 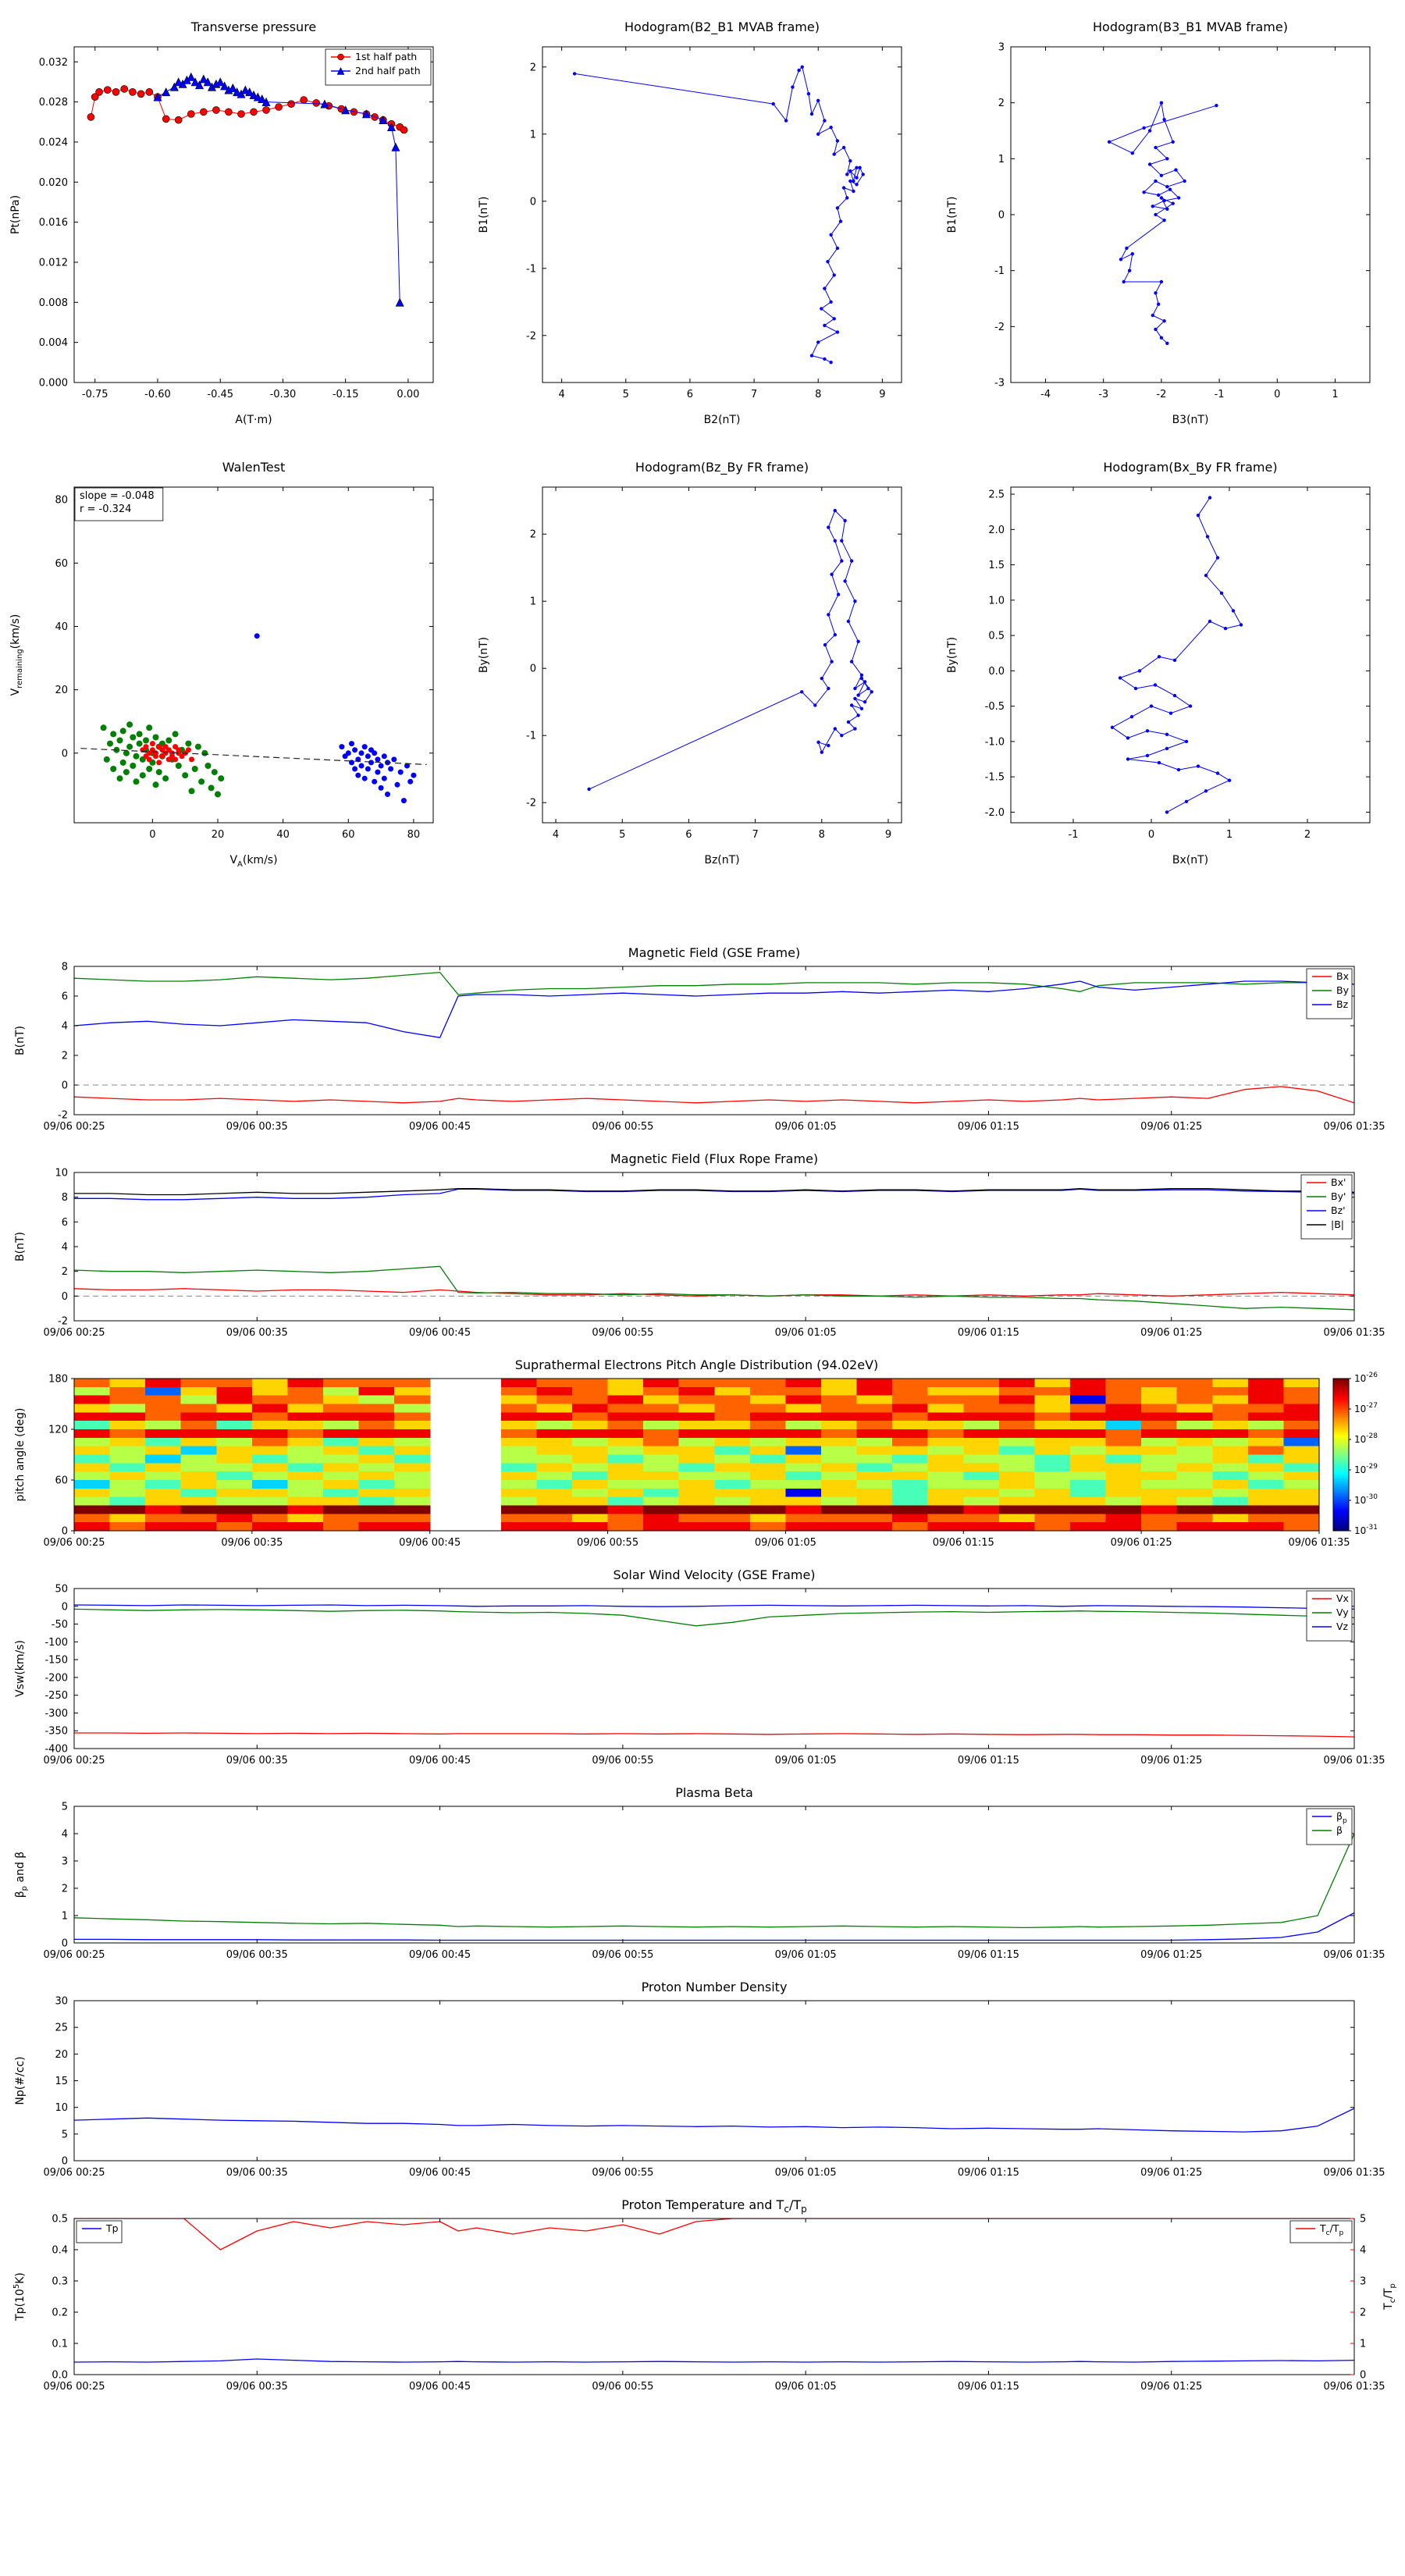 I want to click on x-tick-label: 80, so click(x=414, y=835).